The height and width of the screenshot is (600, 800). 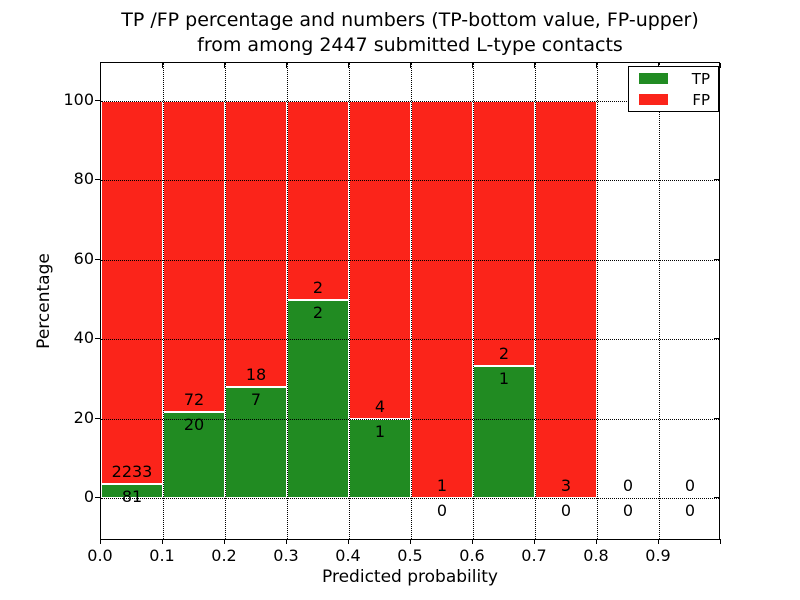 What do you see at coordinates (596, 555) in the screenshot?
I see `x-tick-label-0.8: 0.8` at bounding box center [596, 555].